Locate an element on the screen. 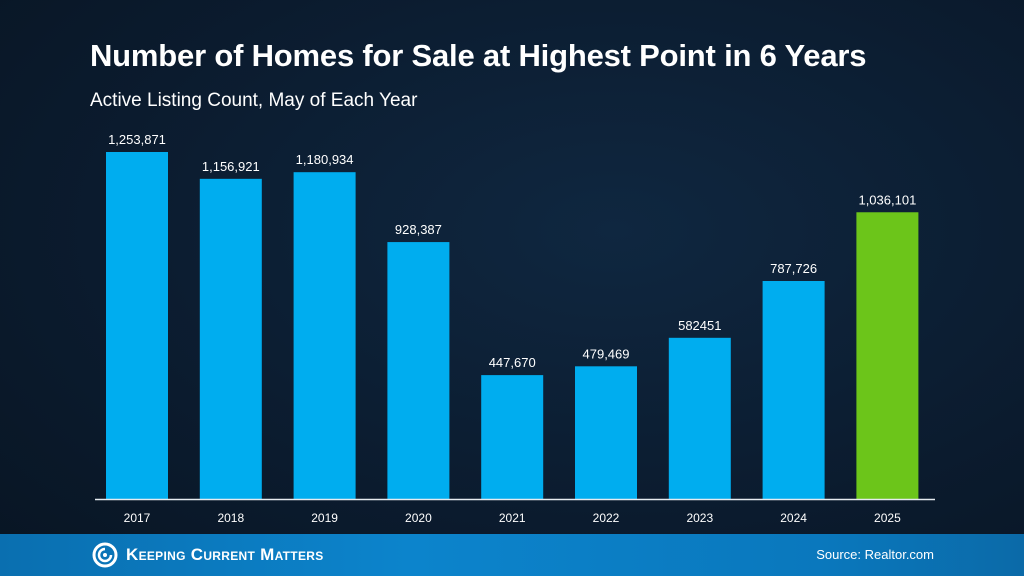  data-label-2023: 582451 is located at coordinates (699, 325).